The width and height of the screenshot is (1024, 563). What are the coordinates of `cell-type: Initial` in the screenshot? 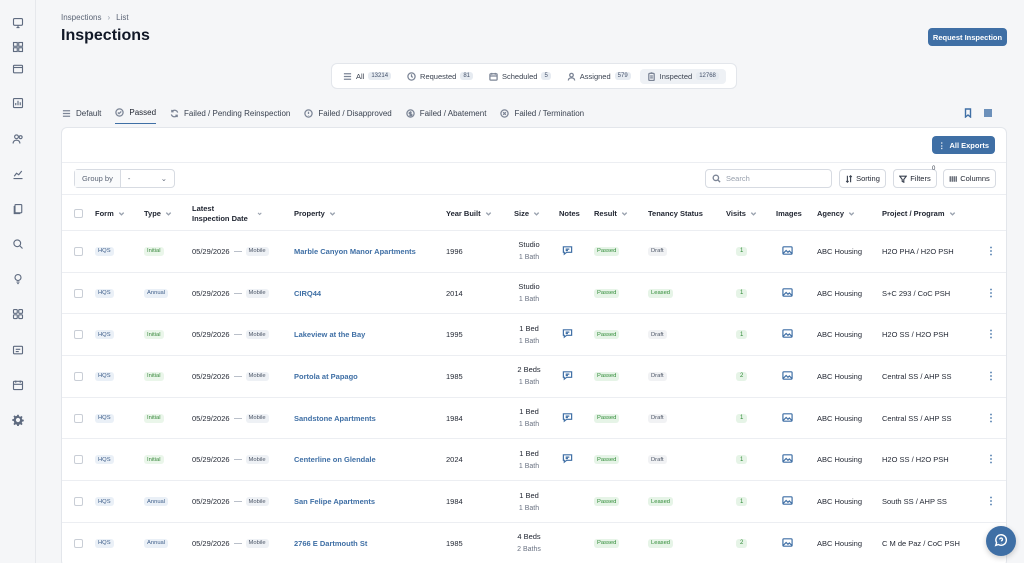 It's located at (154, 418).